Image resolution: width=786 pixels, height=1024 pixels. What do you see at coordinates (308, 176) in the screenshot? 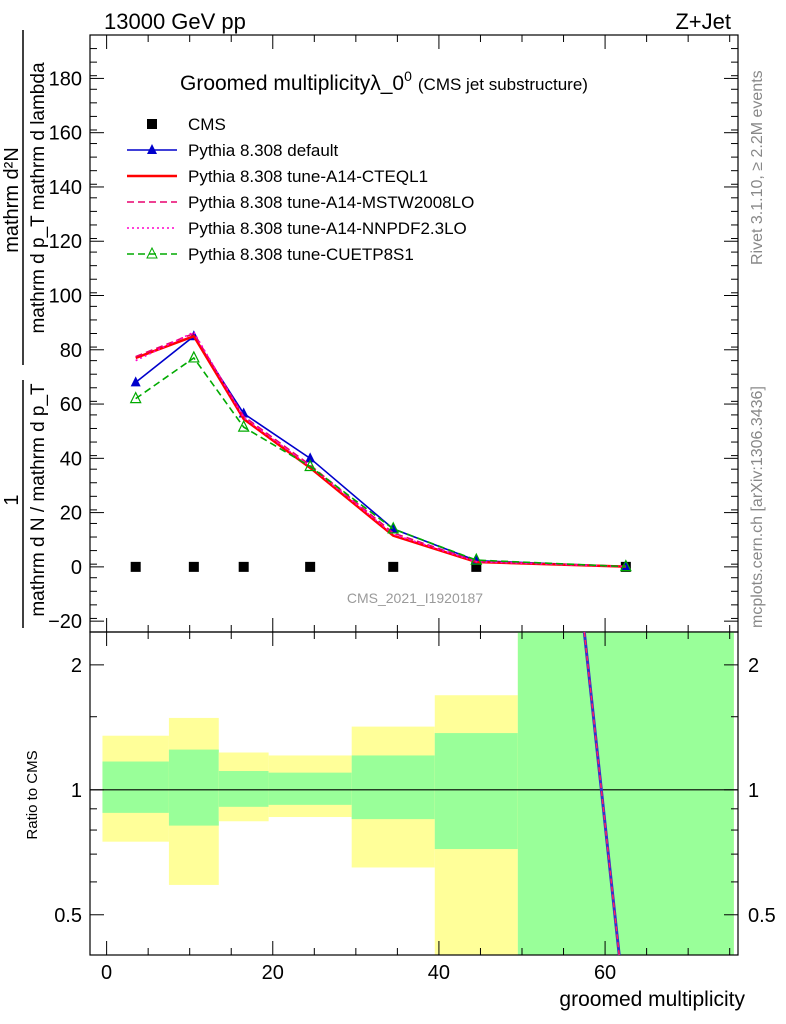
I see `legend-entry-label: Pythia 8.308 tune-A14-CTEQL1` at bounding box center [308, 176].